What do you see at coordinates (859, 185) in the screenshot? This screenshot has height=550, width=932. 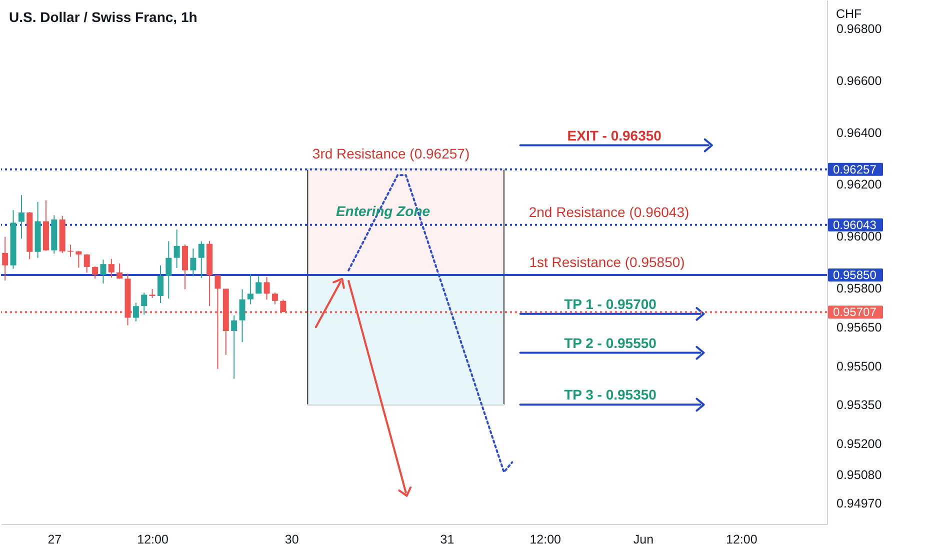 I see `y-tick-label: 0.96200` at bounding box center [859, 185].